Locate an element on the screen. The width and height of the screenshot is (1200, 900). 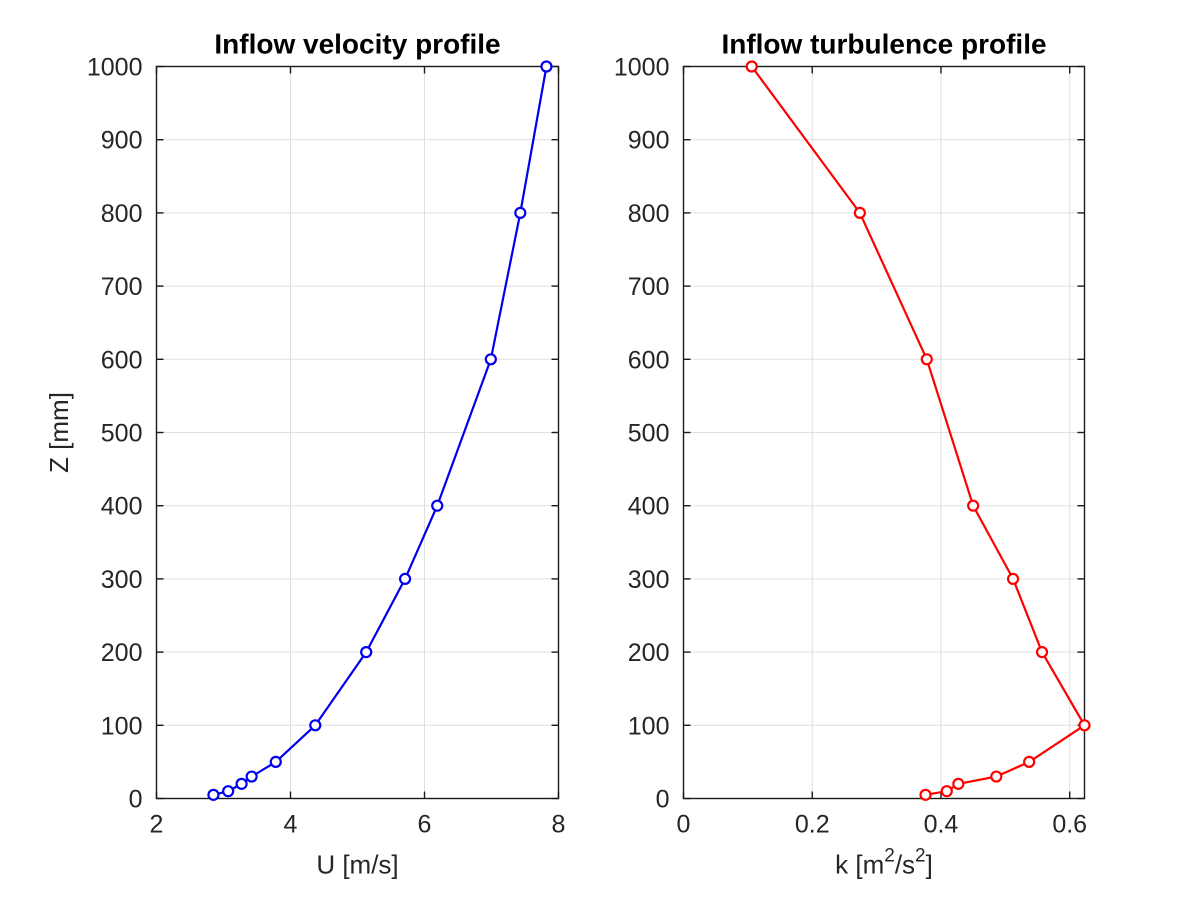
chart-title-turbulence: Inflow turbulence profile is located at coordinates (883, 44).